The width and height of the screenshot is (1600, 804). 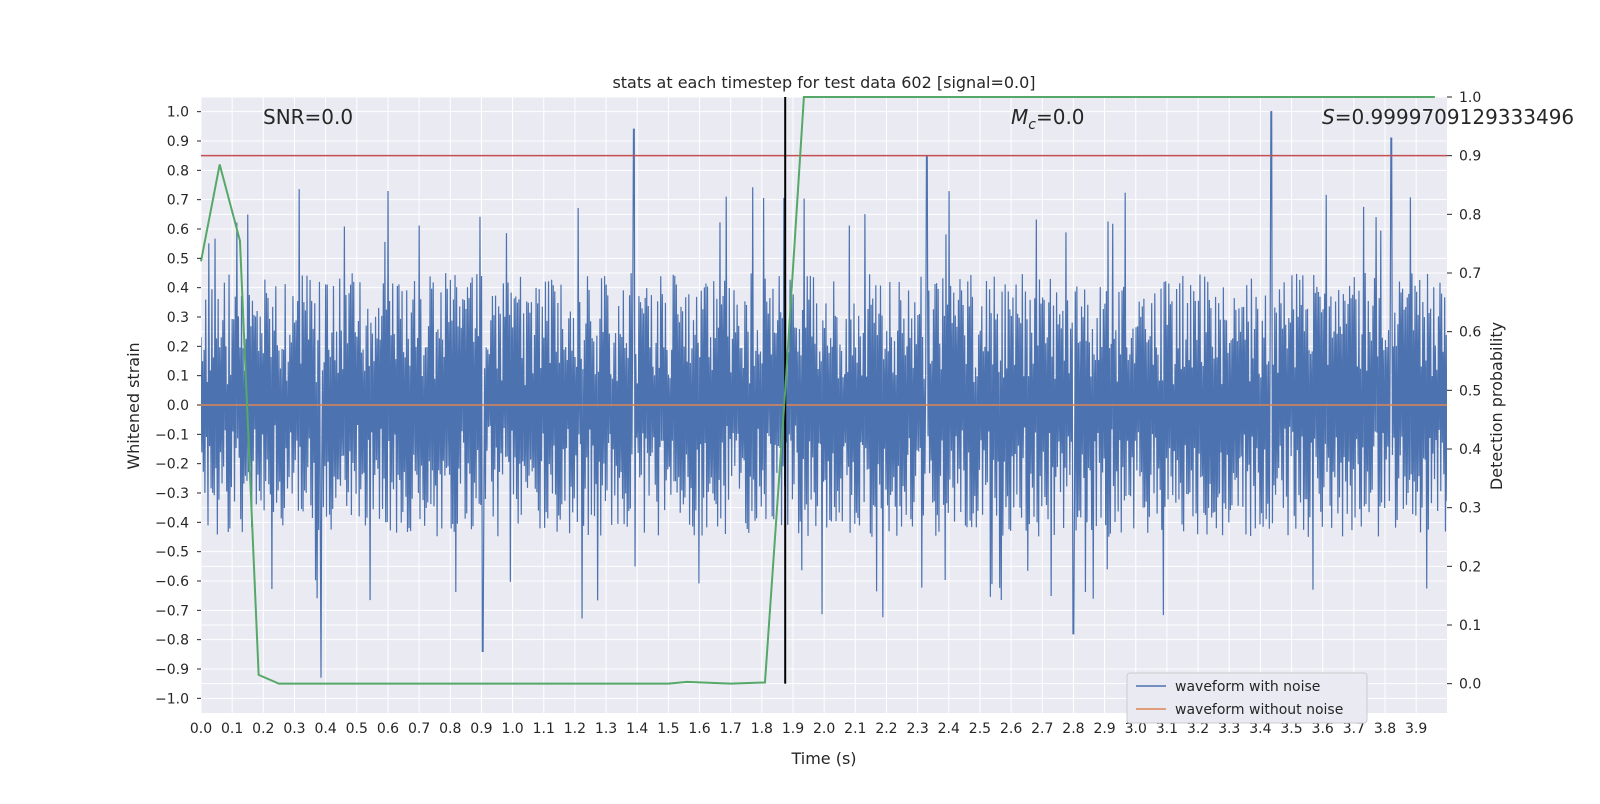 I want to click on x-tick-label: 2.7, so click(x=1042, y=729).